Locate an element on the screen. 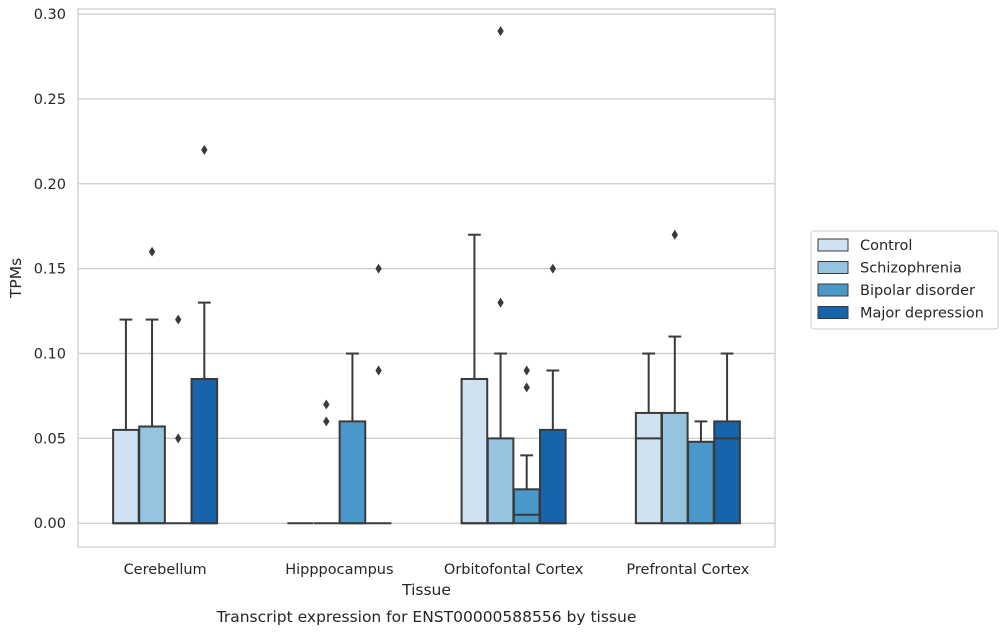 The width and height of the screenshot is (1007, 634). x-tick-label: Hipppocampus is located at coordinates (339, 570).